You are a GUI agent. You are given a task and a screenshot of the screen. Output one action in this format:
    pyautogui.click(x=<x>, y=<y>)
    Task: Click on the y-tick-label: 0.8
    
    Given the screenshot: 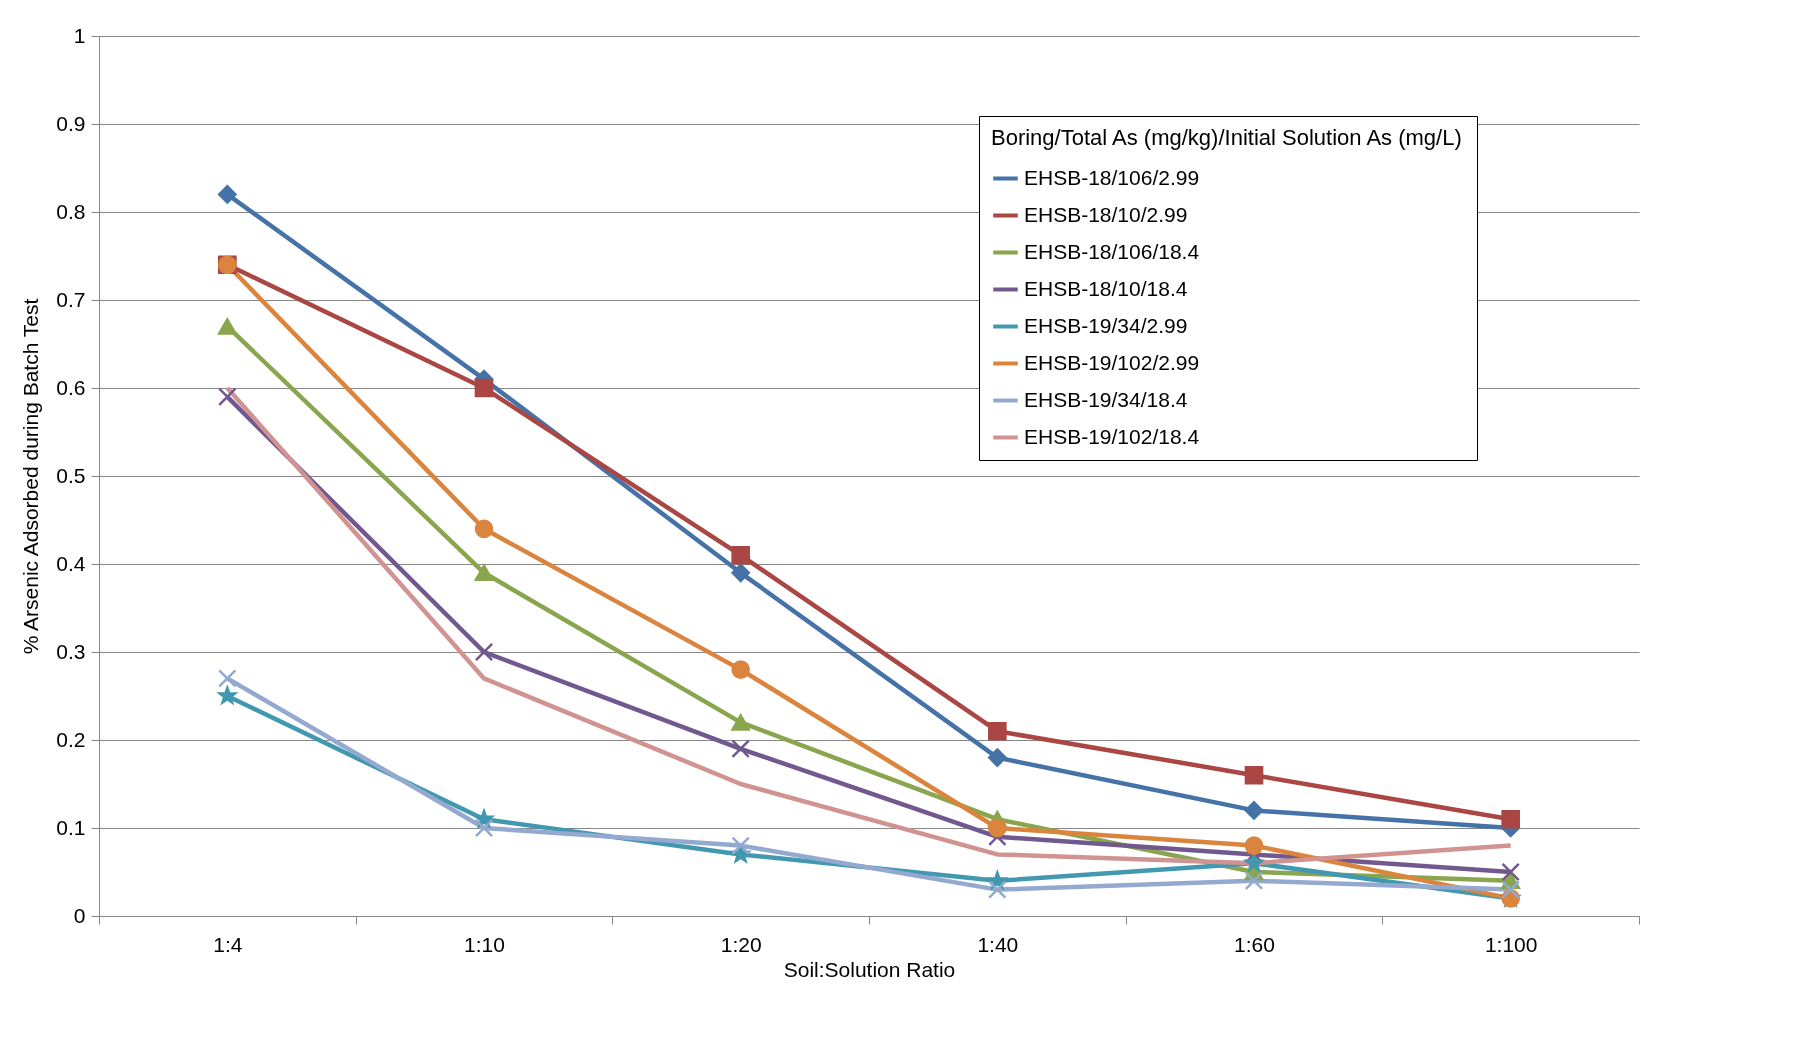 What is the action you would take?
    pyautogui.click(x=71, y=211)
    